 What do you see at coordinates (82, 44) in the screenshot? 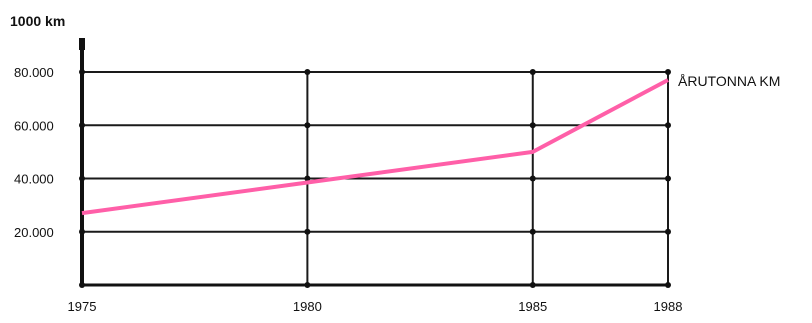
I see `y-axis-arrow-mark` at bounding box center [82, 44].